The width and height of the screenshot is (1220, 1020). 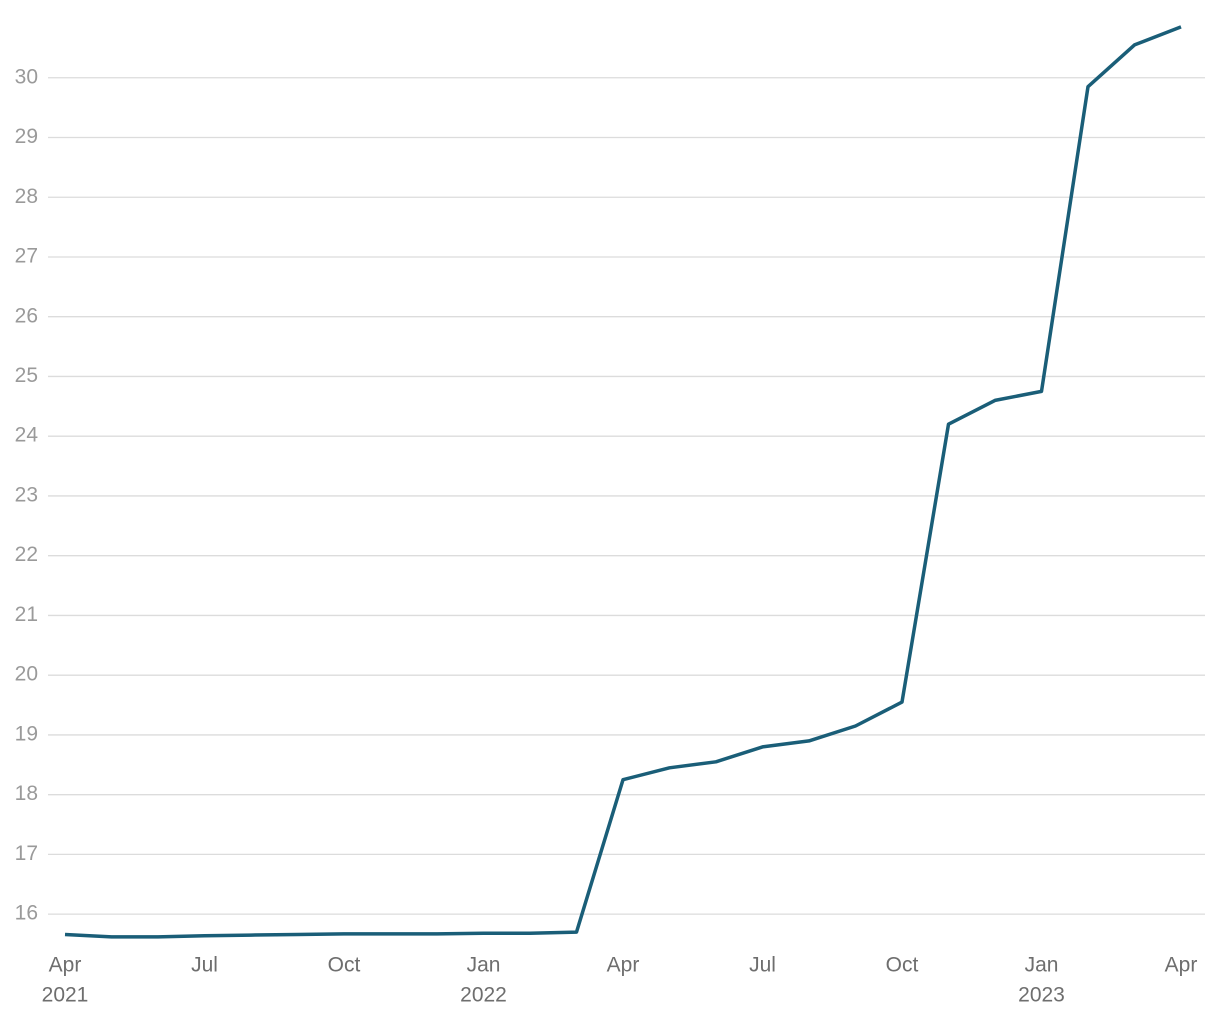 I want to click on y-tick-label: 25, so click(x=26, y=375).